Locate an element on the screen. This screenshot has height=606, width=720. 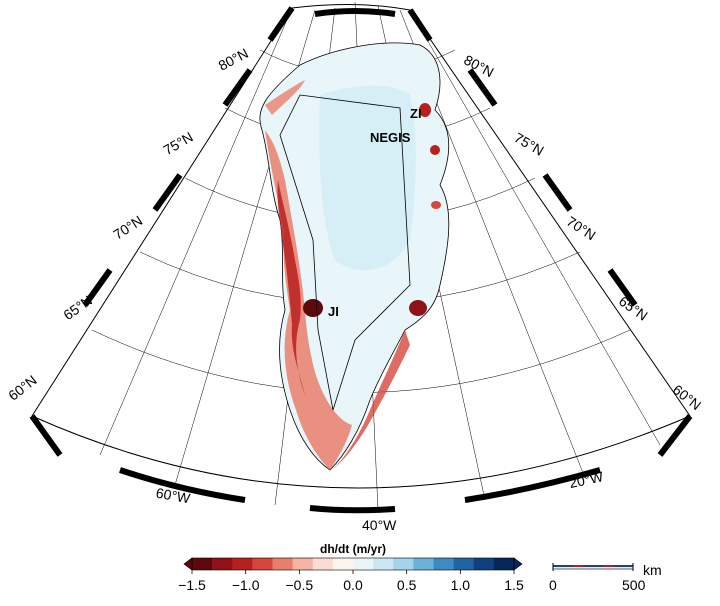
lat-label-70n-right: 70°N is located at coordinates (581, 228).